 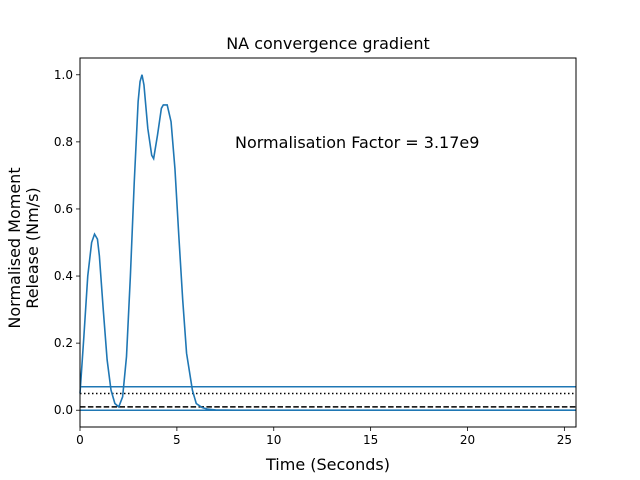 I want to click on y-tick-label: 0.8, so click(x=63, y=142).